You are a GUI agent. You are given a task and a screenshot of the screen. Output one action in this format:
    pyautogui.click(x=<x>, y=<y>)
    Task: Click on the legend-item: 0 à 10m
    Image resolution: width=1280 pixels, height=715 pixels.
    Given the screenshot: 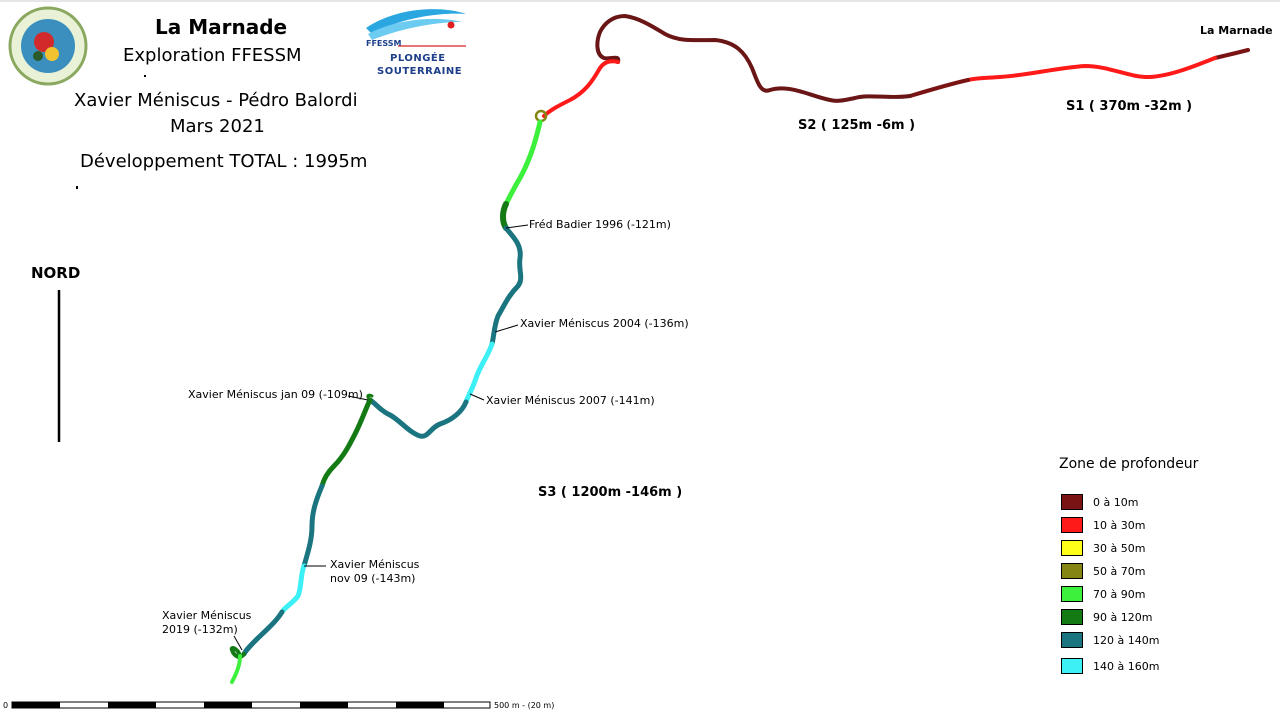 What is the action you would take?
    pyautogui.click(x=1099, y=502)
    